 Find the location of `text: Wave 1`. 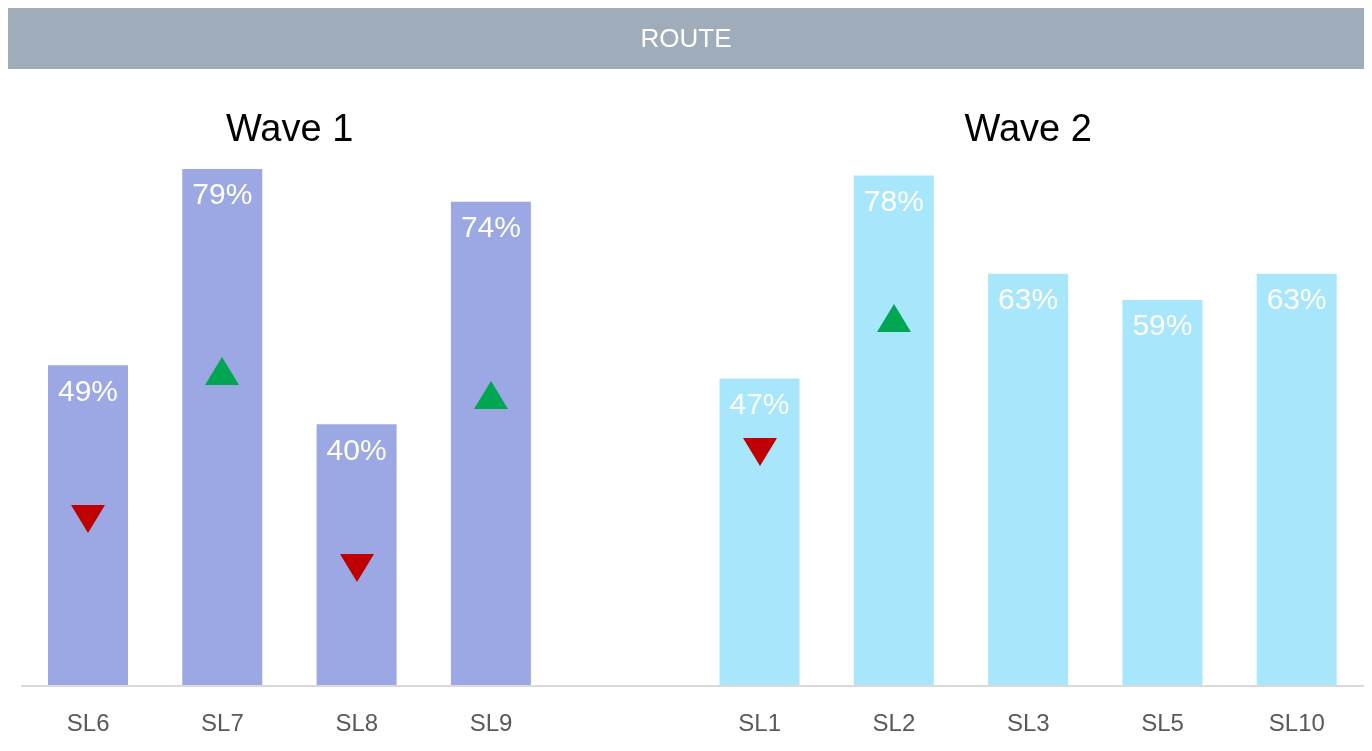

text: Wave 1 is located at coordinates (289, 128).